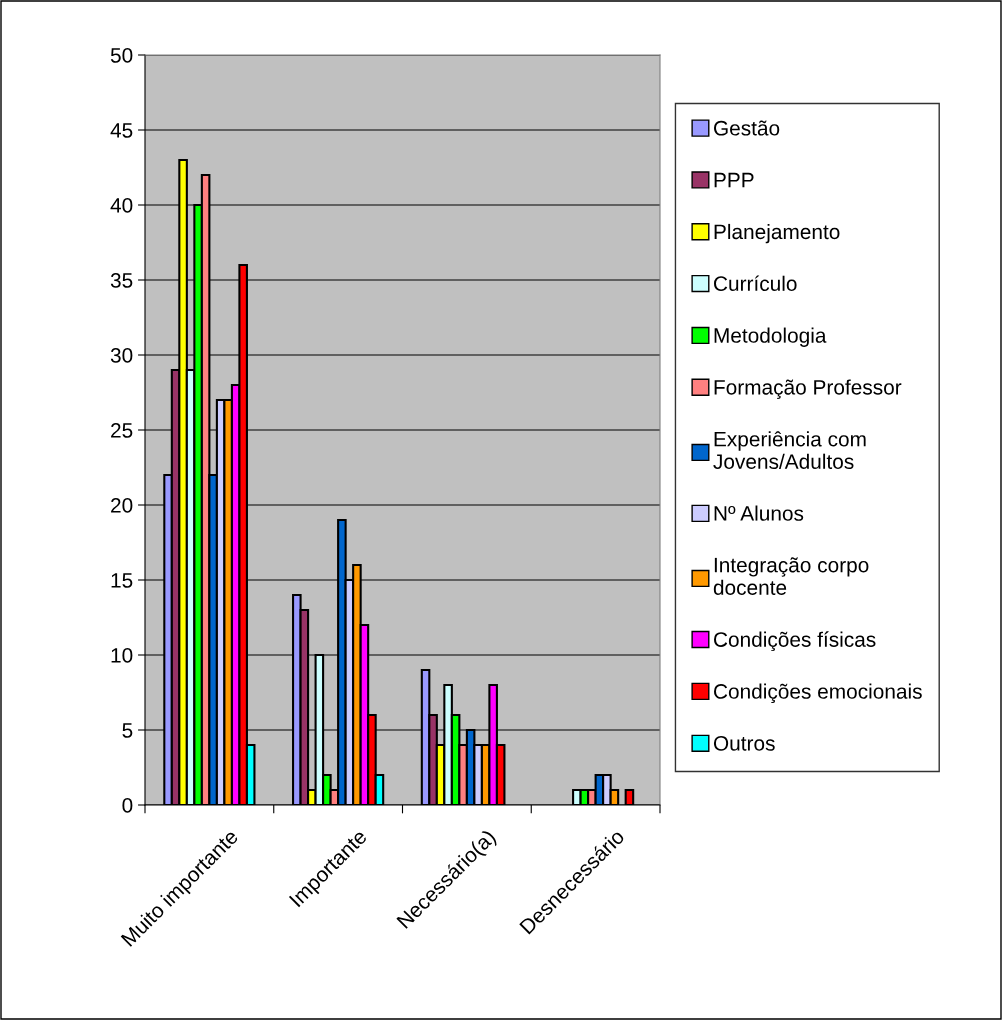  What do you see at coordinates (122, 430) in the screenshot?
I see `y-tick-label: 25` at bounding box center [122, 430].